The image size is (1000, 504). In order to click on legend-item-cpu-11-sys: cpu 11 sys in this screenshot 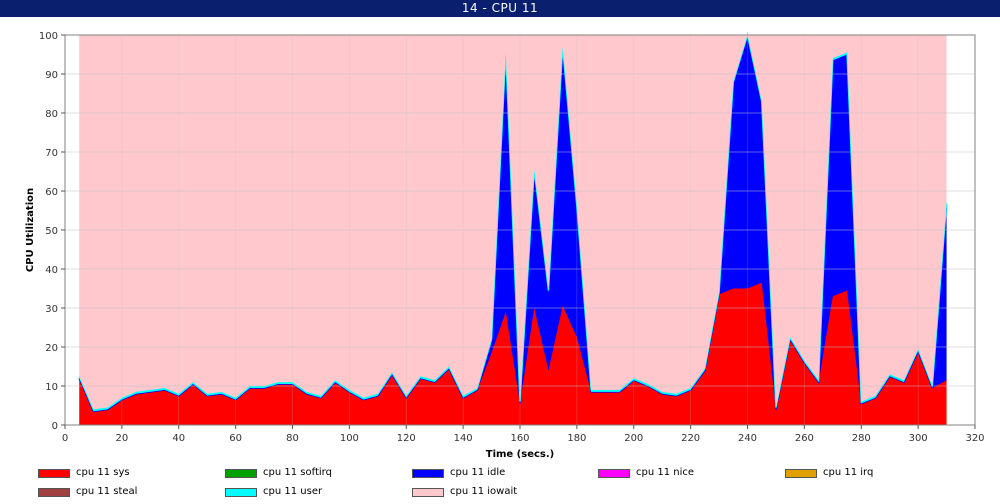, I will do `click(84, 473)`.